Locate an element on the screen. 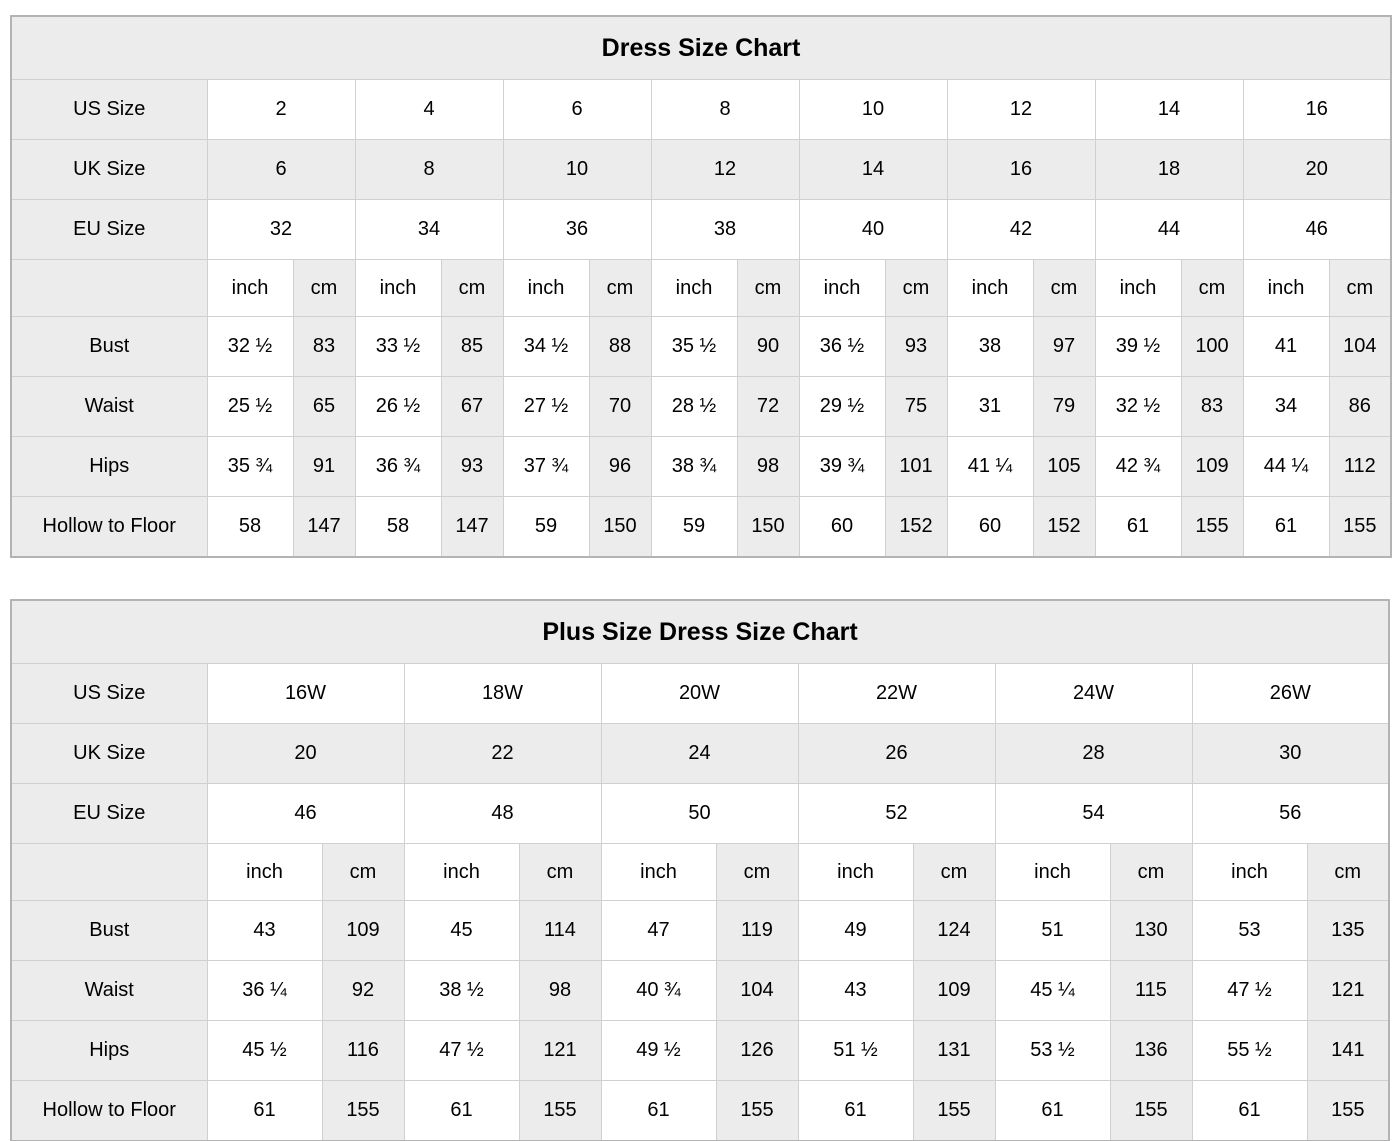 This screenshot has height=1141, width=1400. size-value: 20 is located at coordinates (1317, 169).